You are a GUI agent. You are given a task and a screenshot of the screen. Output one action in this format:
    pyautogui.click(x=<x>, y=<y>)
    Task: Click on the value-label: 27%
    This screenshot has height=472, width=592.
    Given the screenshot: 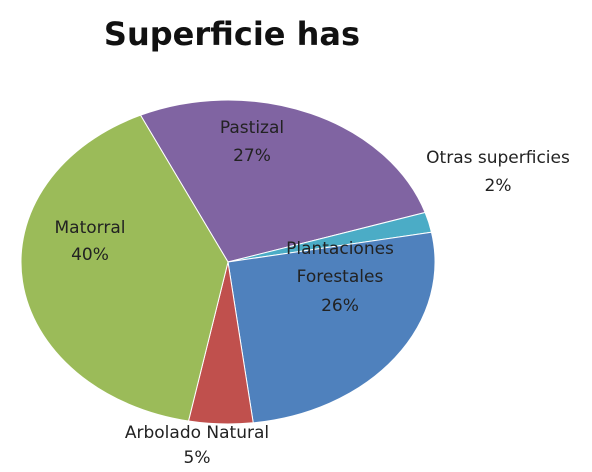 What is the action you would take?
    pyautogui.click(x=252, y=156)
    